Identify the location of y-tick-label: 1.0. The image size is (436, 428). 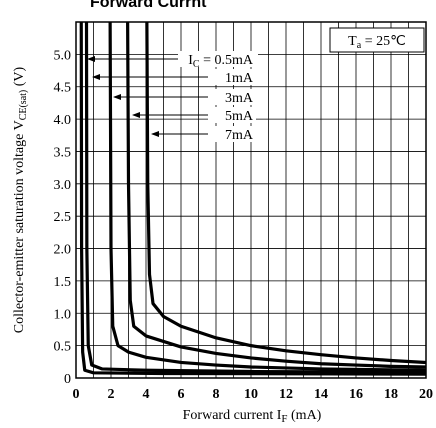
(63, 314).